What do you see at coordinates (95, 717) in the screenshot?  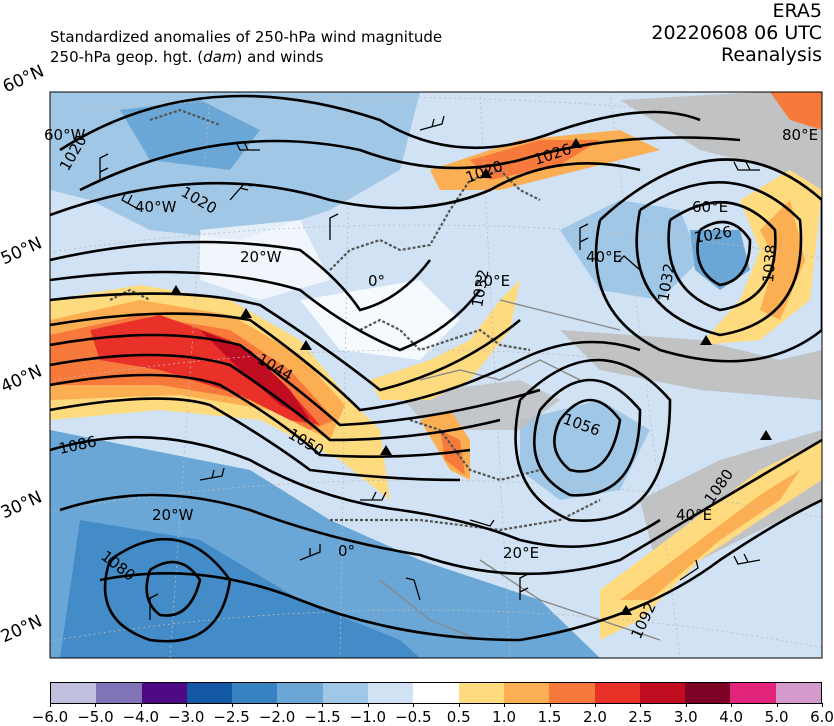 I see `colorbar-tick-label: −5.0` at bounding box center [95, 717].